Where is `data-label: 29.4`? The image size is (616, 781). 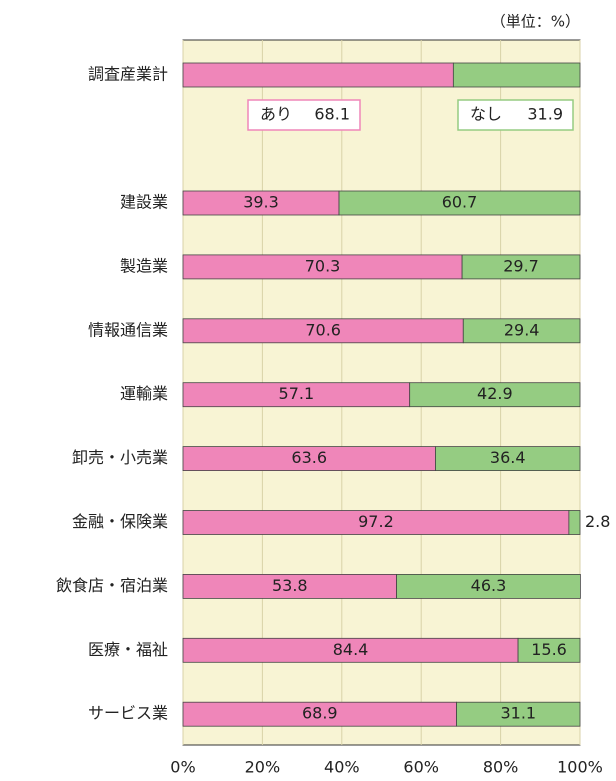
data-label: 29.4 is located at coordinates (522, 329).